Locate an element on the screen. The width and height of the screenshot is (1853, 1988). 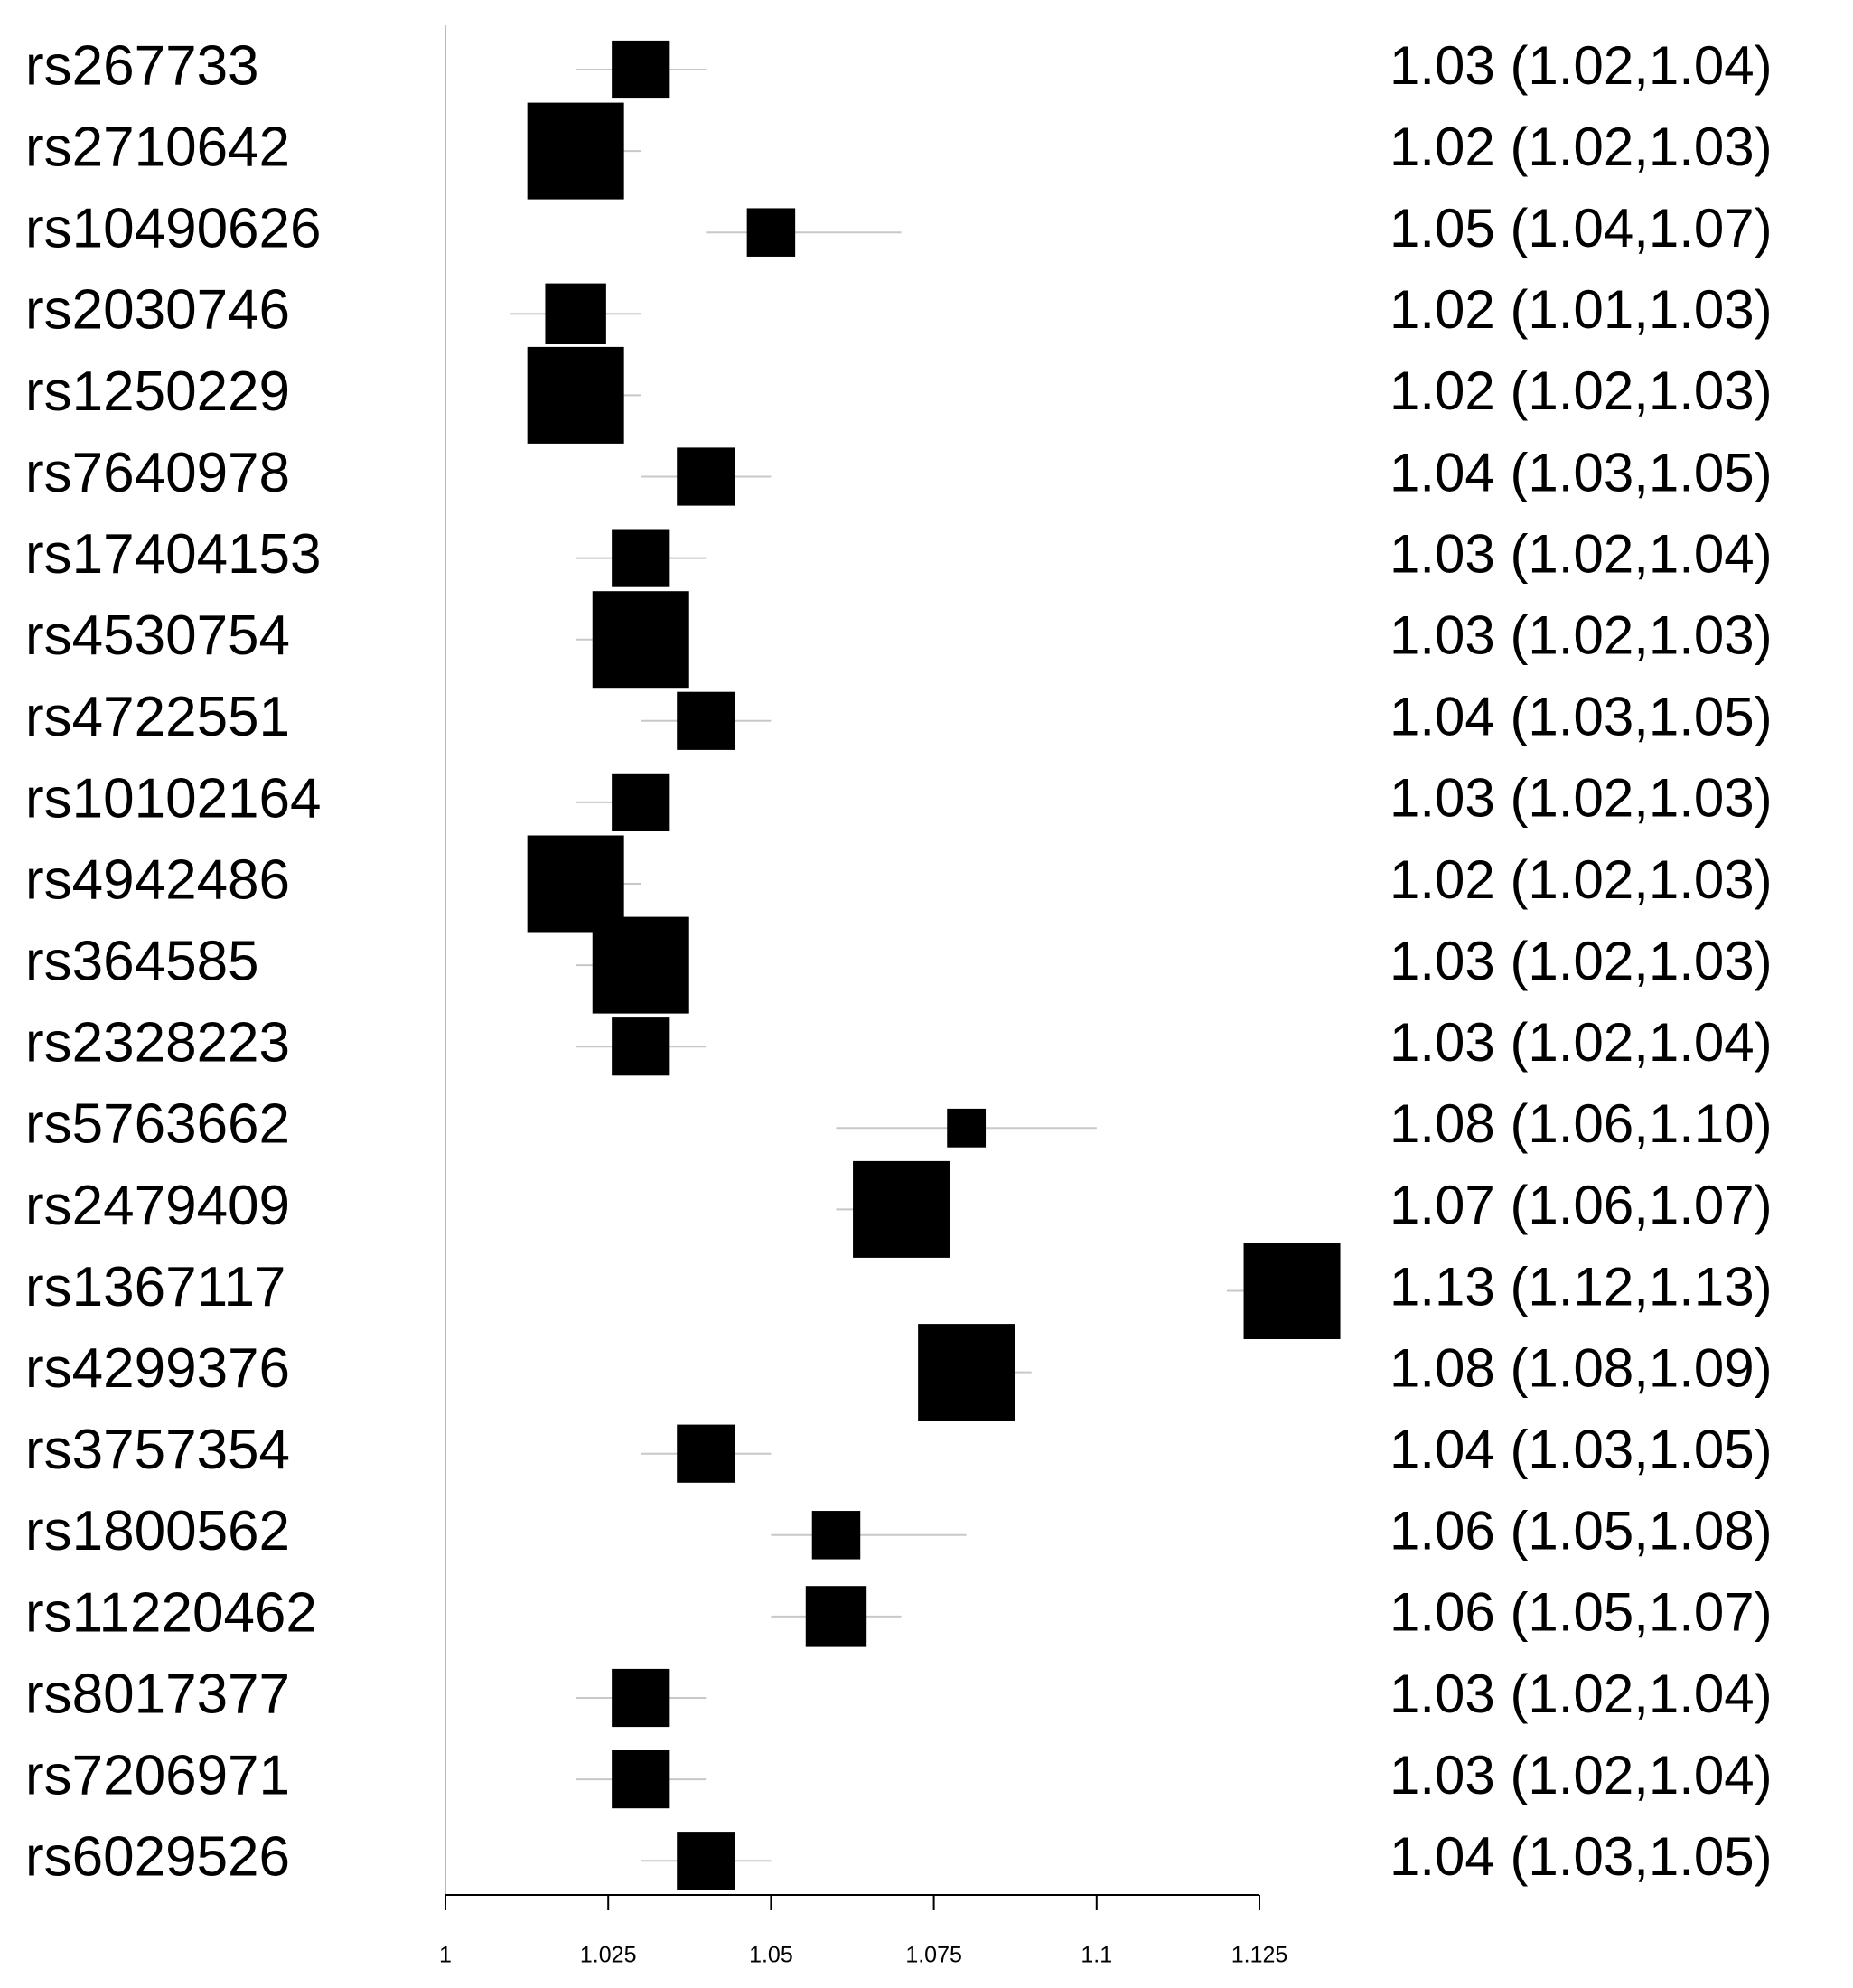
x-tick-label: 1.1 is located at coordinates (1096, 1955).